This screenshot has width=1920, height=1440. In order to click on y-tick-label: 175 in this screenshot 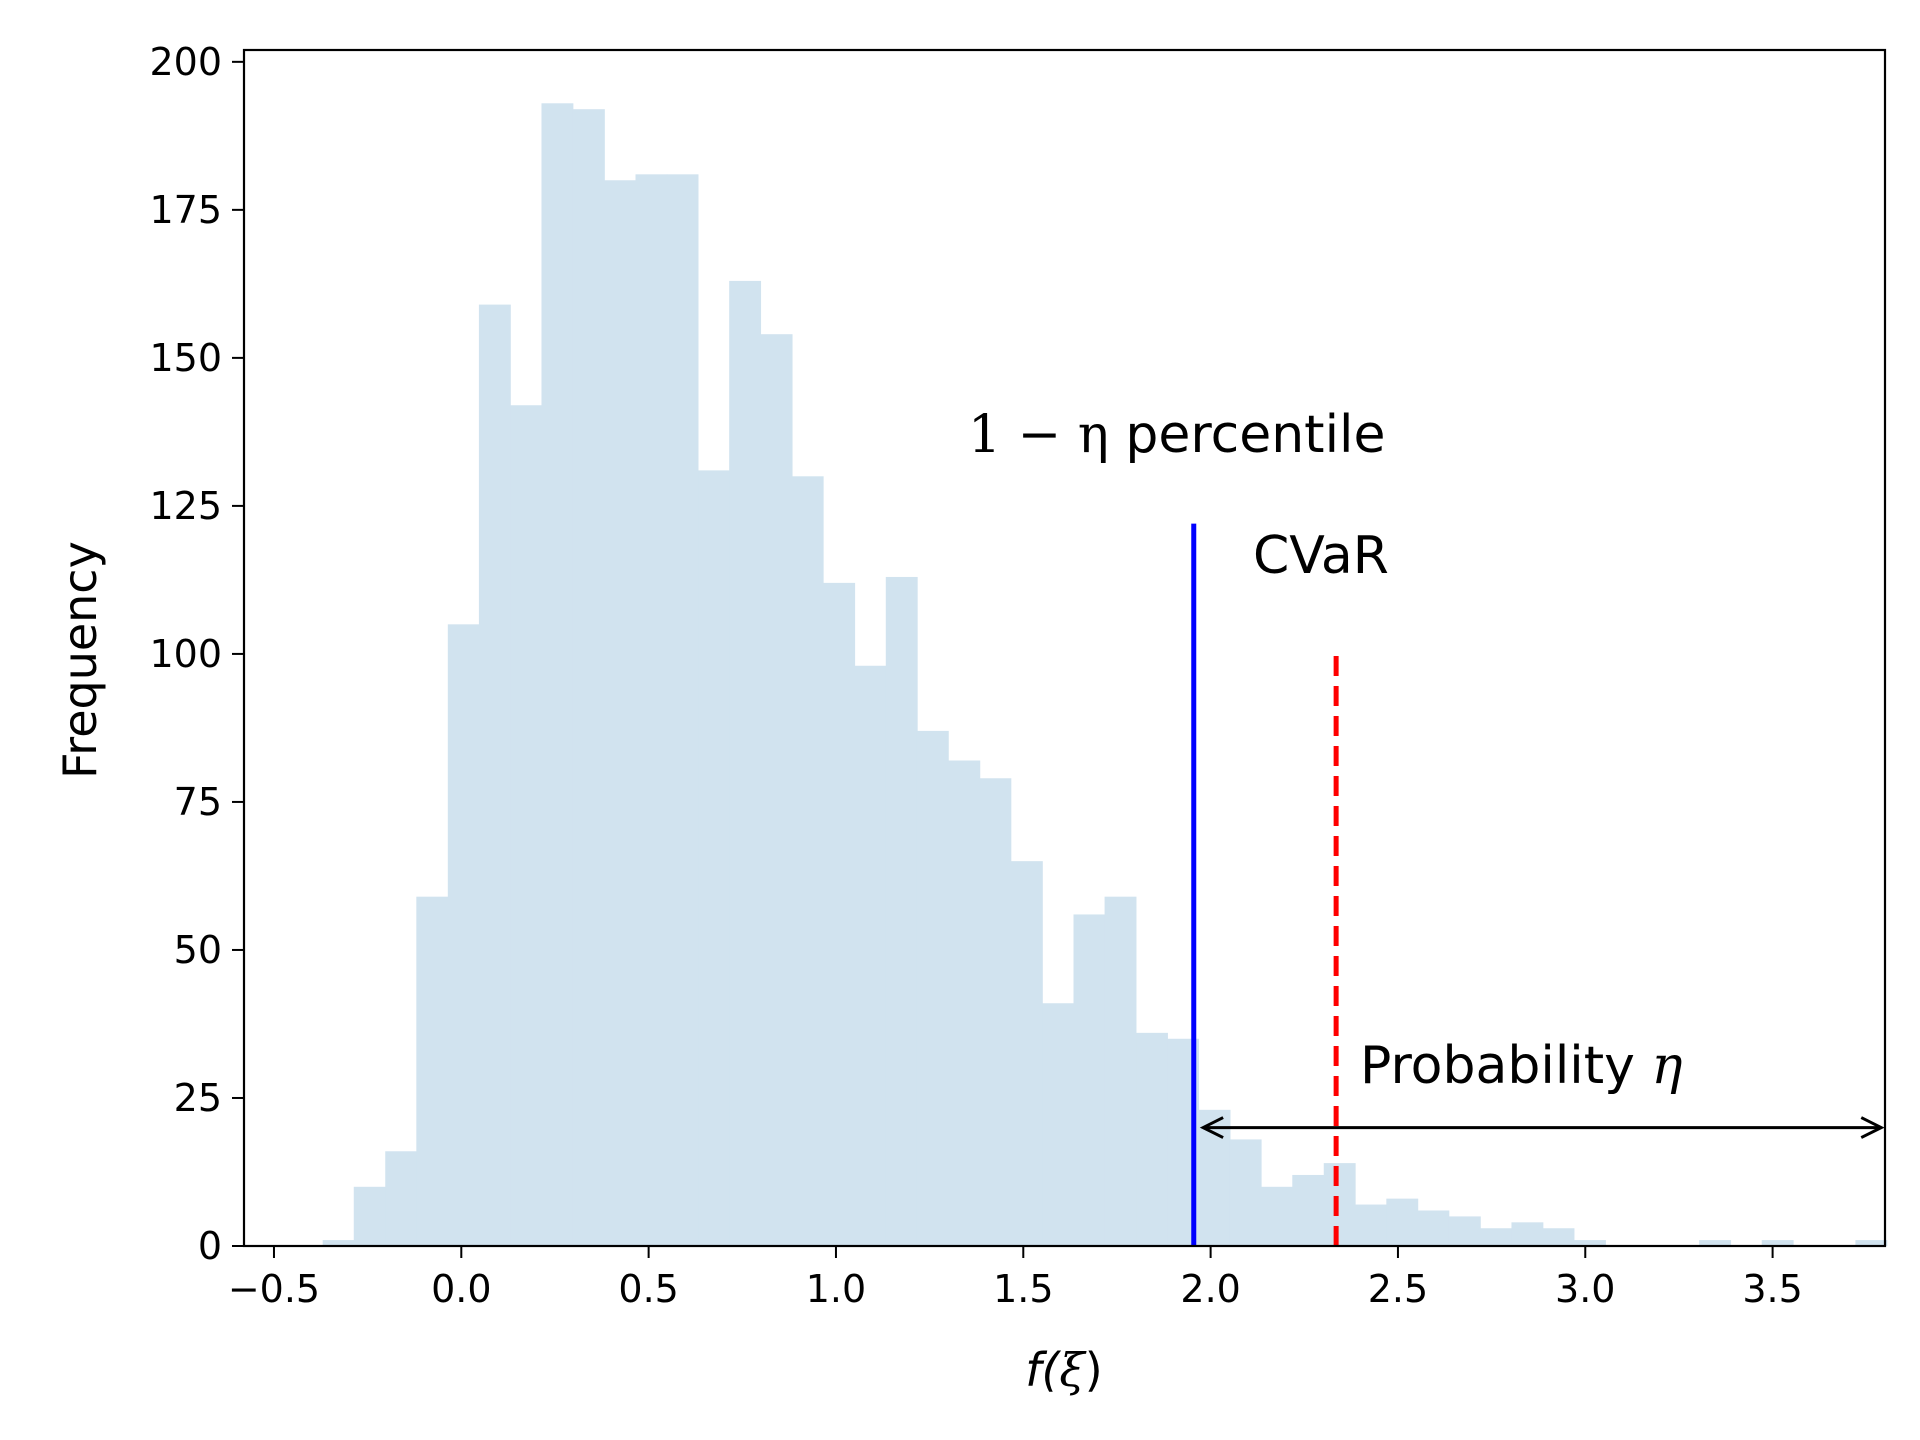, I will do `click(185, 210)`.